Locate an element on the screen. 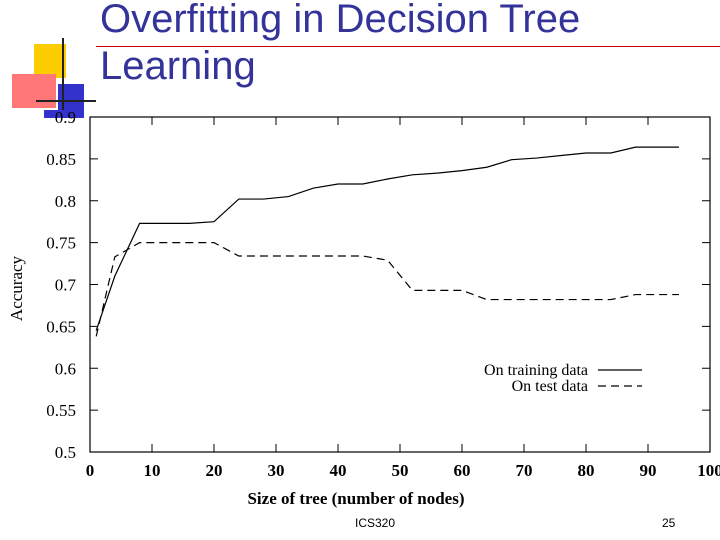 The height and width of the screenshot is (540, 720). y-tick-label: 0.9 is located at coordinates (65, 117).